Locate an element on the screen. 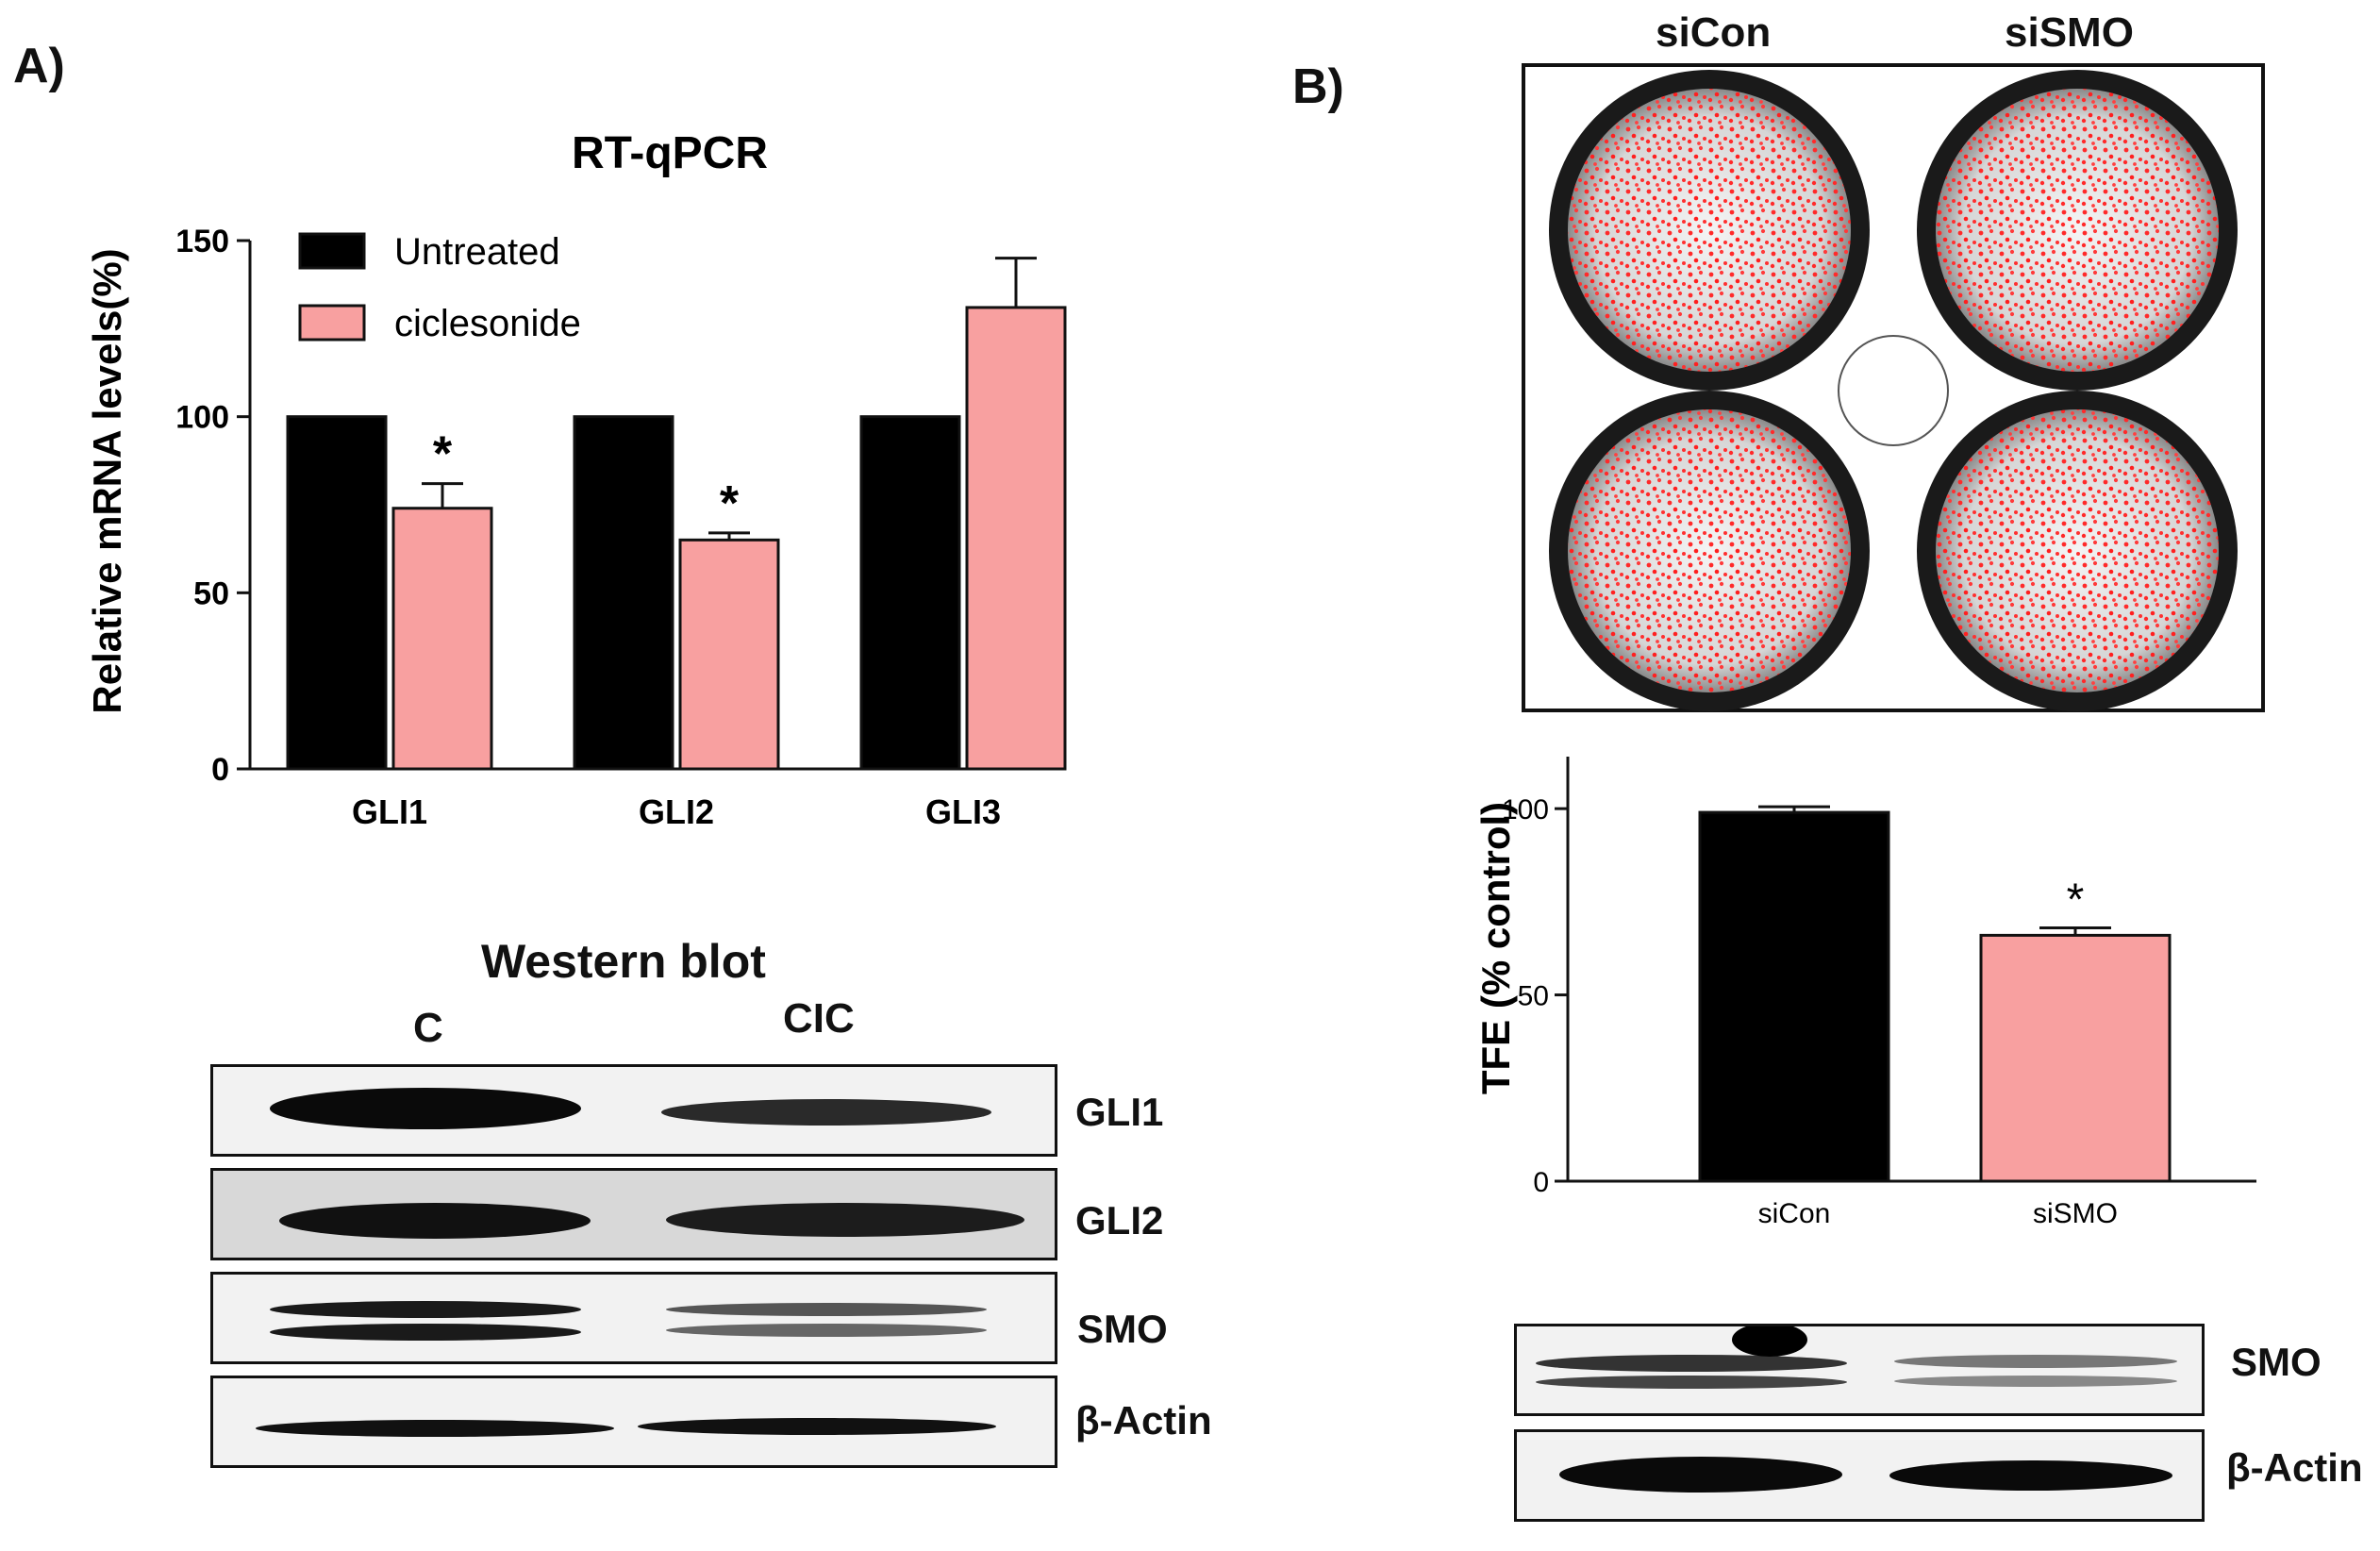 The image size is (2380, 1551). bar-gli1-untreated is located at coordinates (337, 593).